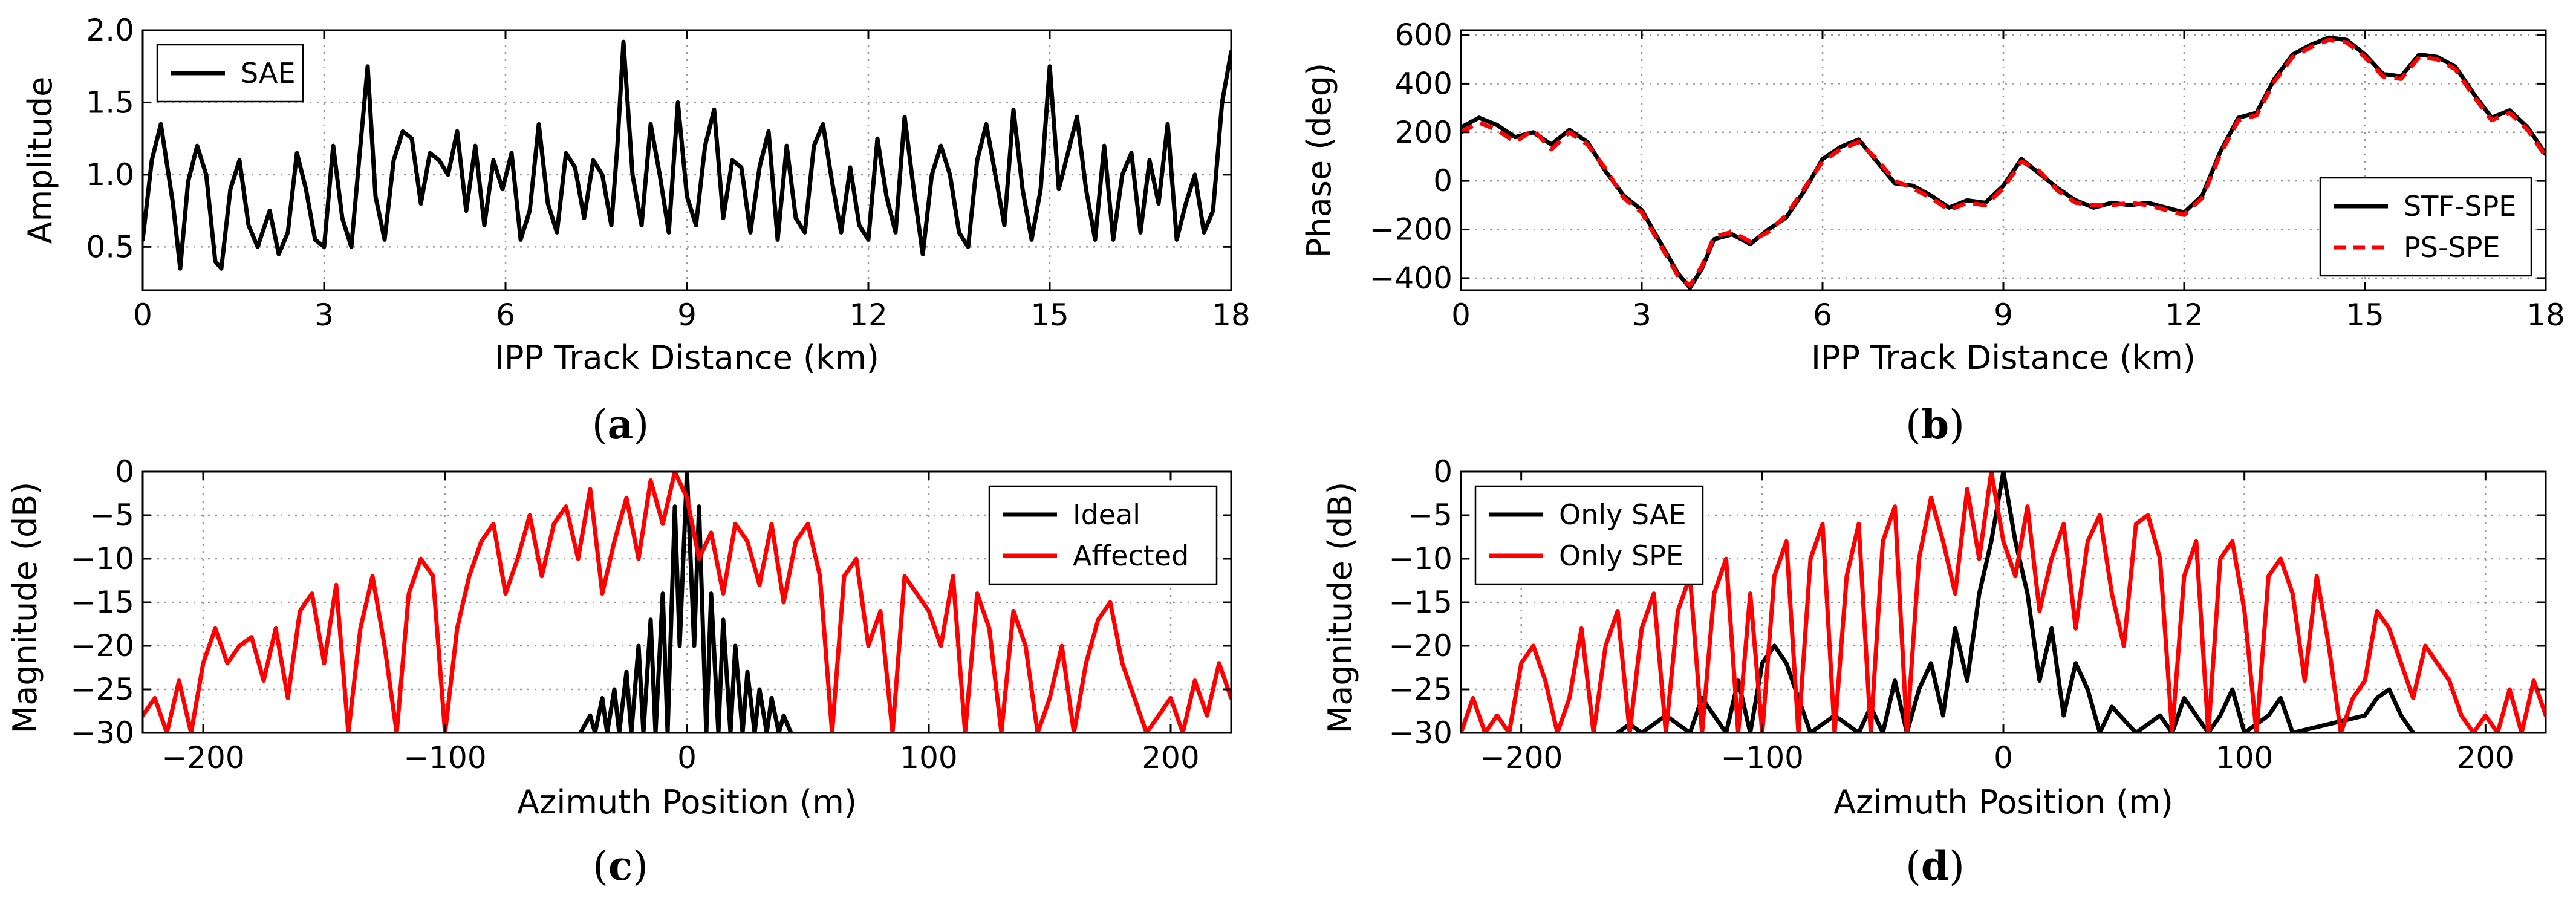 This screenshot has width=2576, height=901. I want to click on panel-b-legend: STF-SPE PS-SPE, so click(2425, 227).